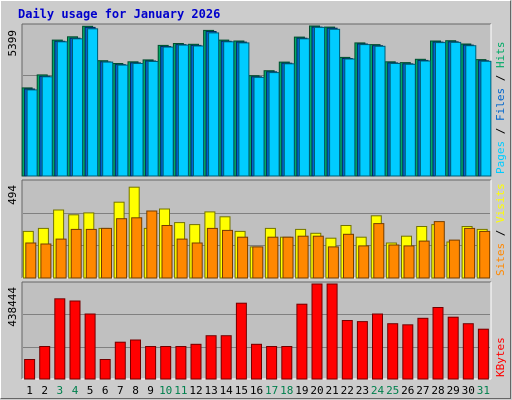 This screenshot has width=512, height=400. I want to click on panel-legend: Sites / Visits, so click(500, 229).